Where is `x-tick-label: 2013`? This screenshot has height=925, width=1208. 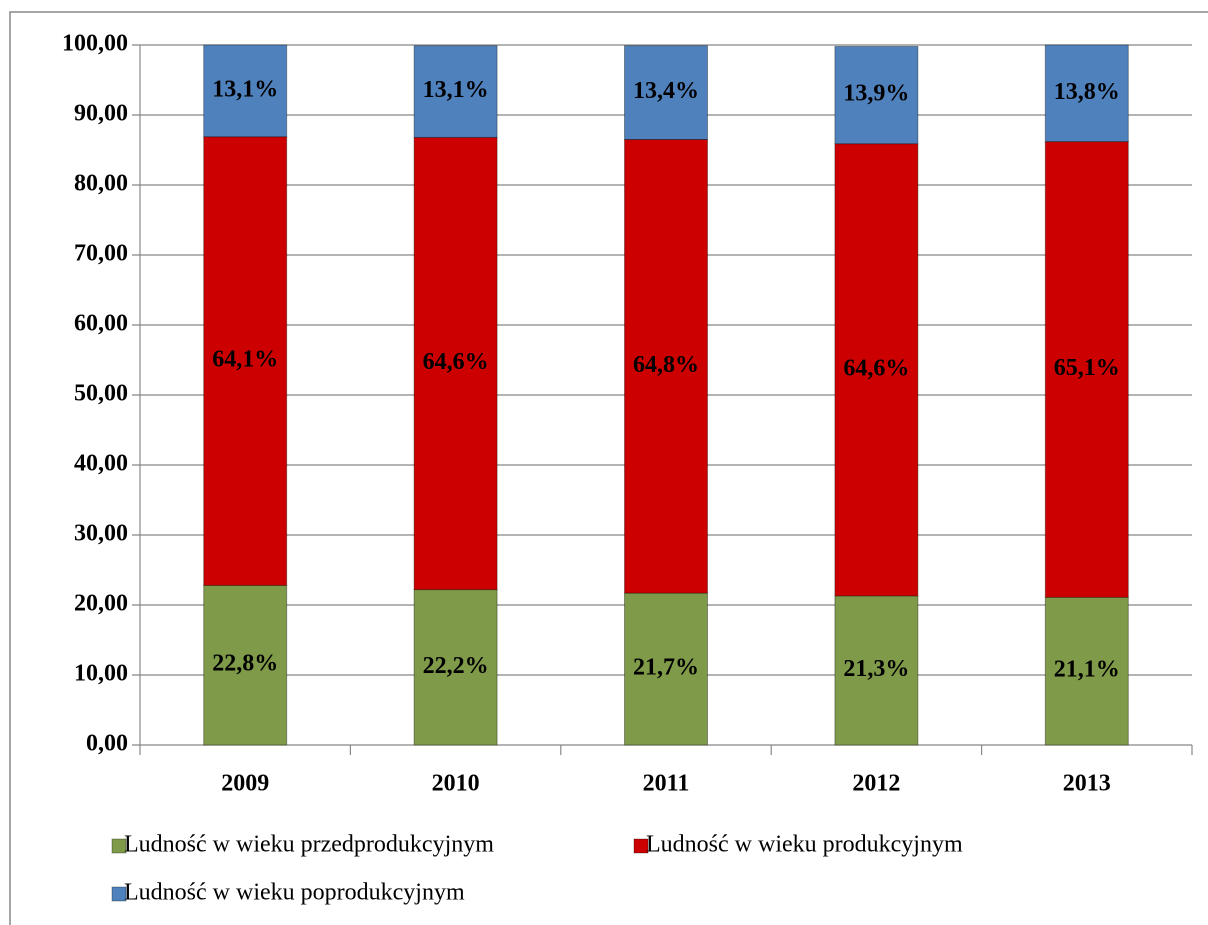 x-tick-label: 2013 is located at coordinates (1087, 784).